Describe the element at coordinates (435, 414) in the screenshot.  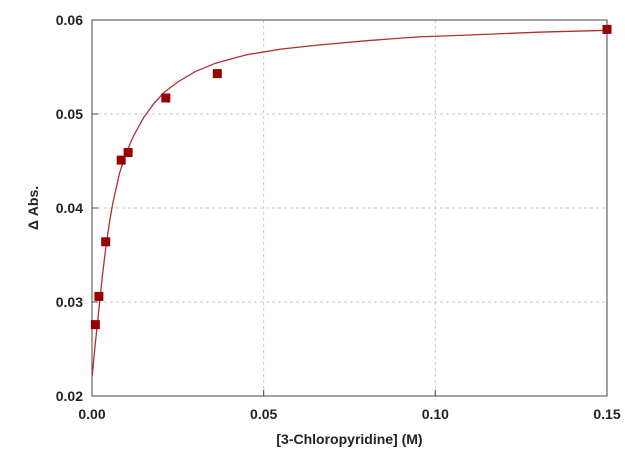
I see `x-tick-label: 0.10` at that location.